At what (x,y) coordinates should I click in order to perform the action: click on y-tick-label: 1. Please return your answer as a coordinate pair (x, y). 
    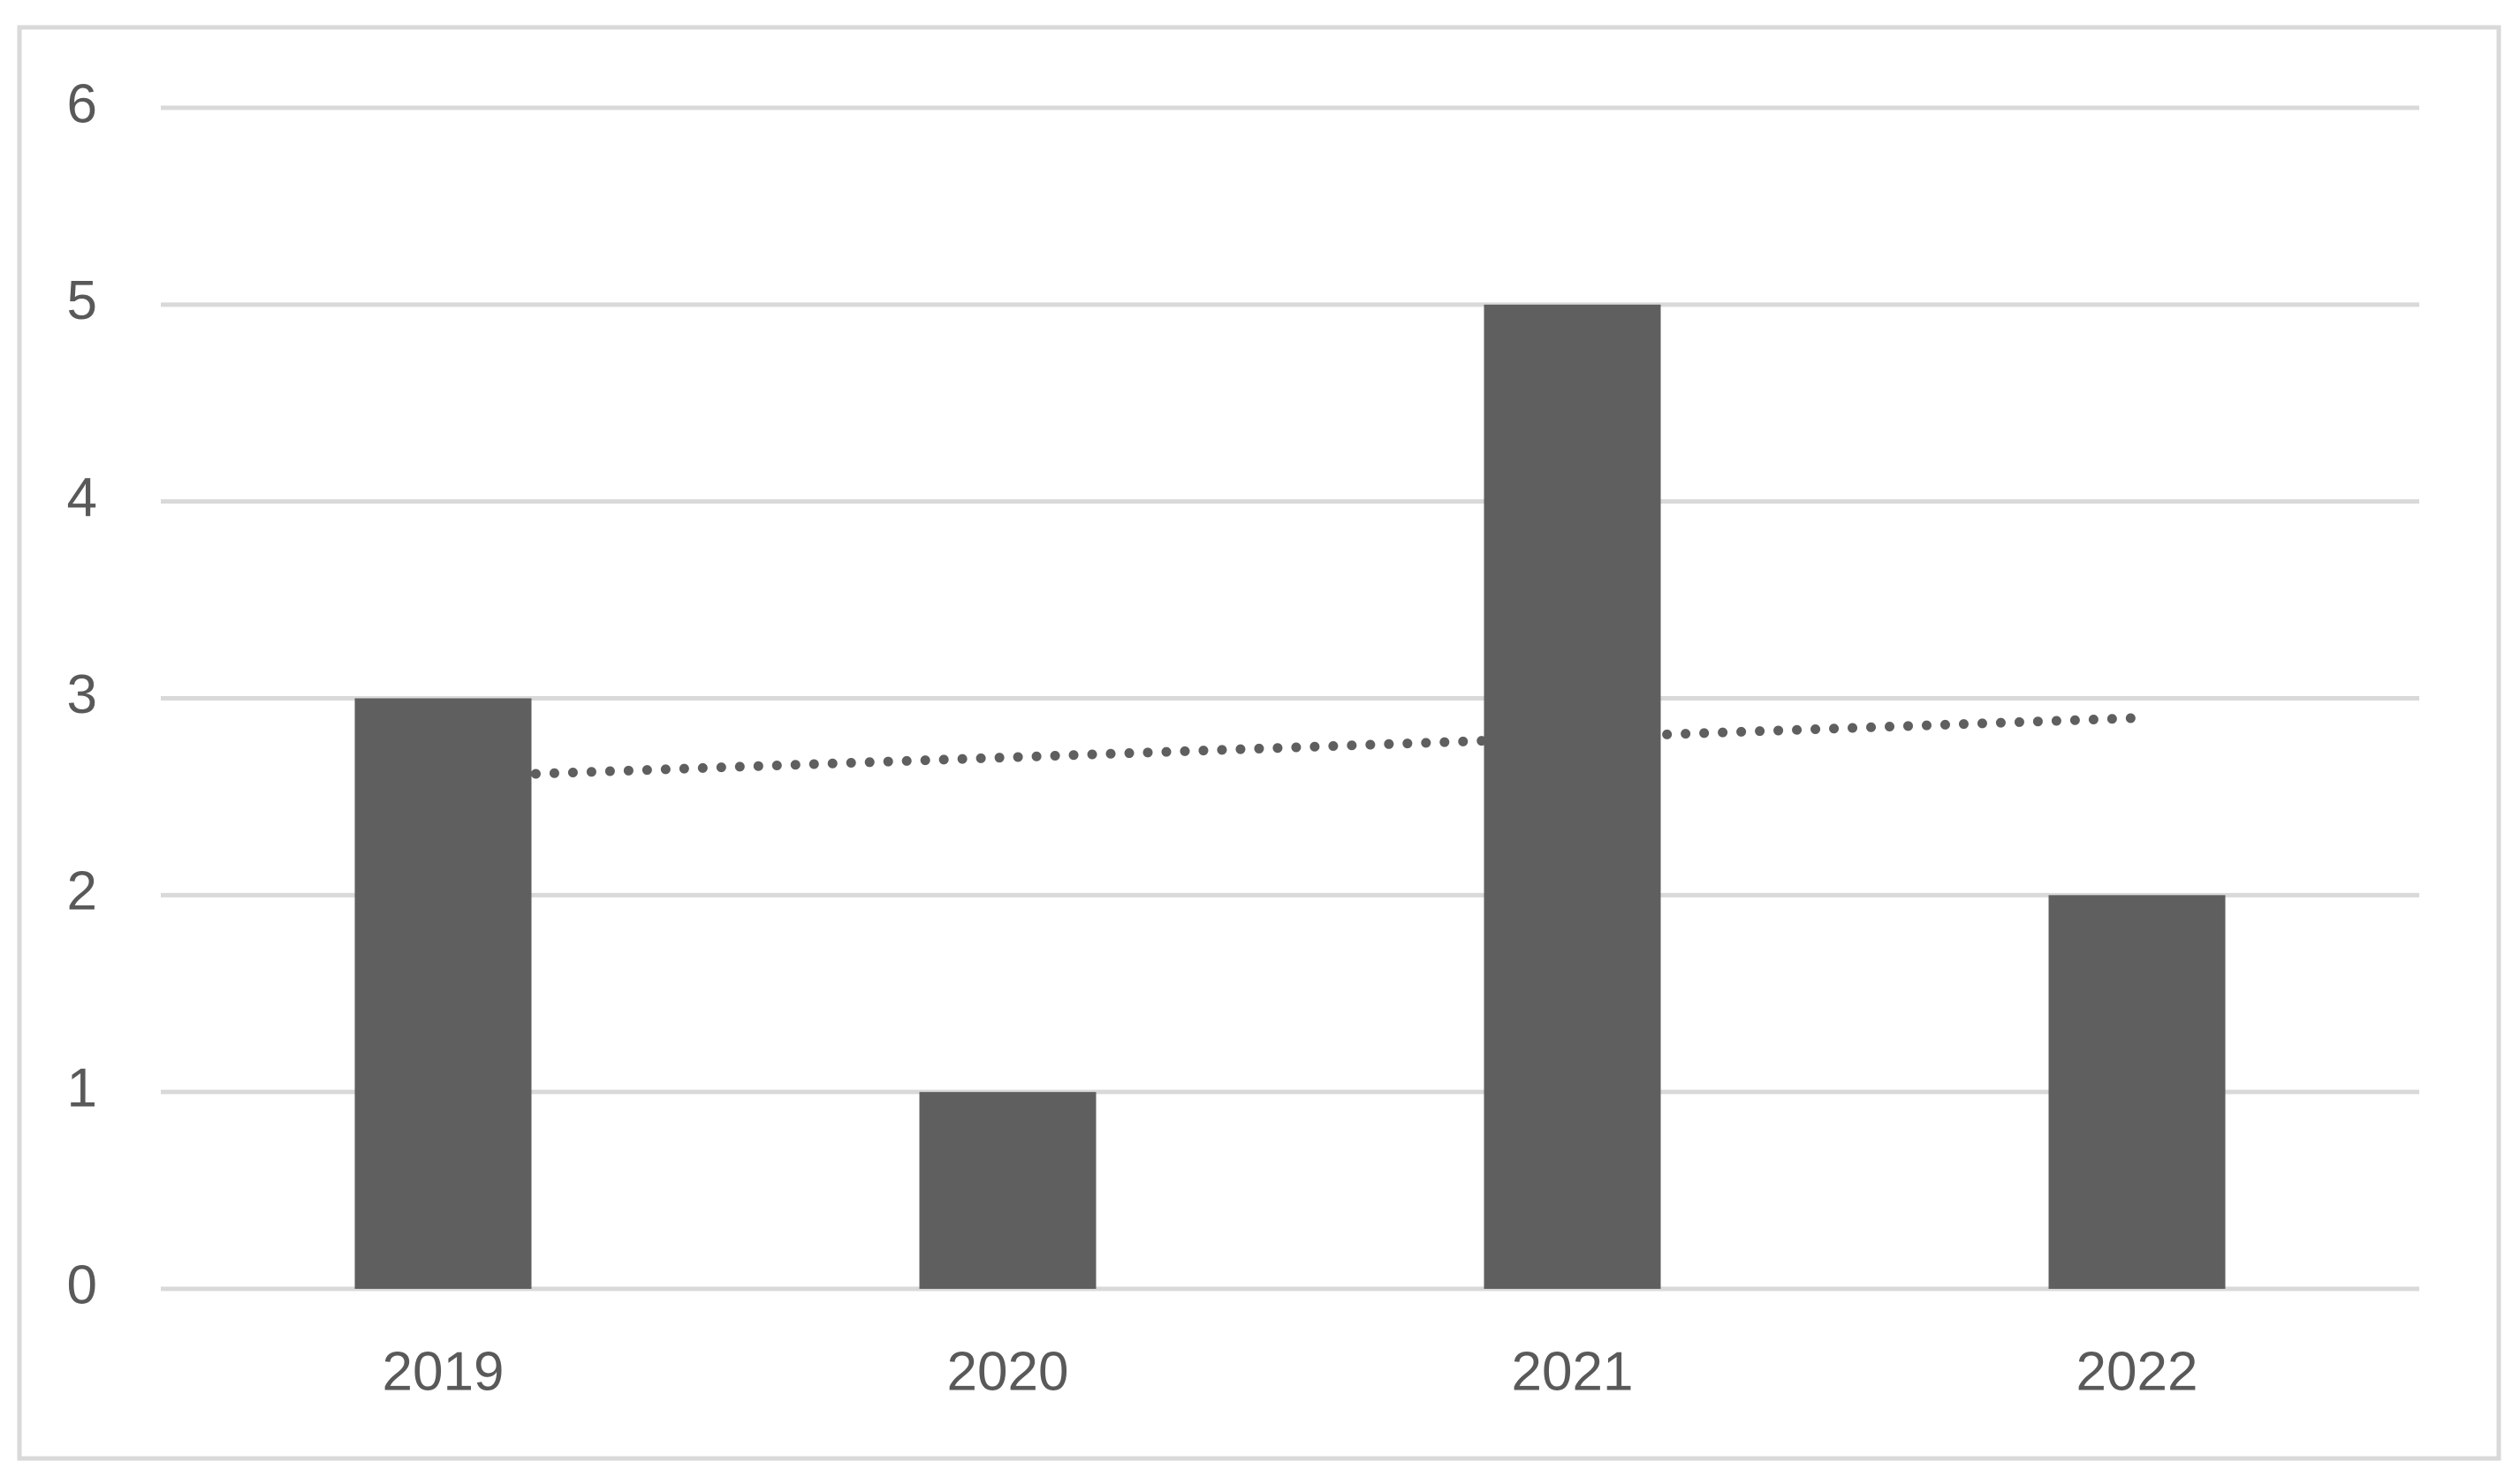
    Looking at the image, I should click on (82, 1088).